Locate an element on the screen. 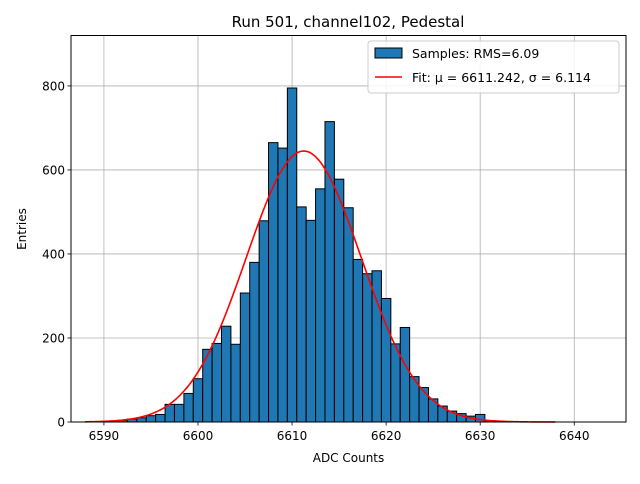 The width and height of the screenshot is (640, 484). x-tick-label: 6630 is located at coordinates (480, 436).